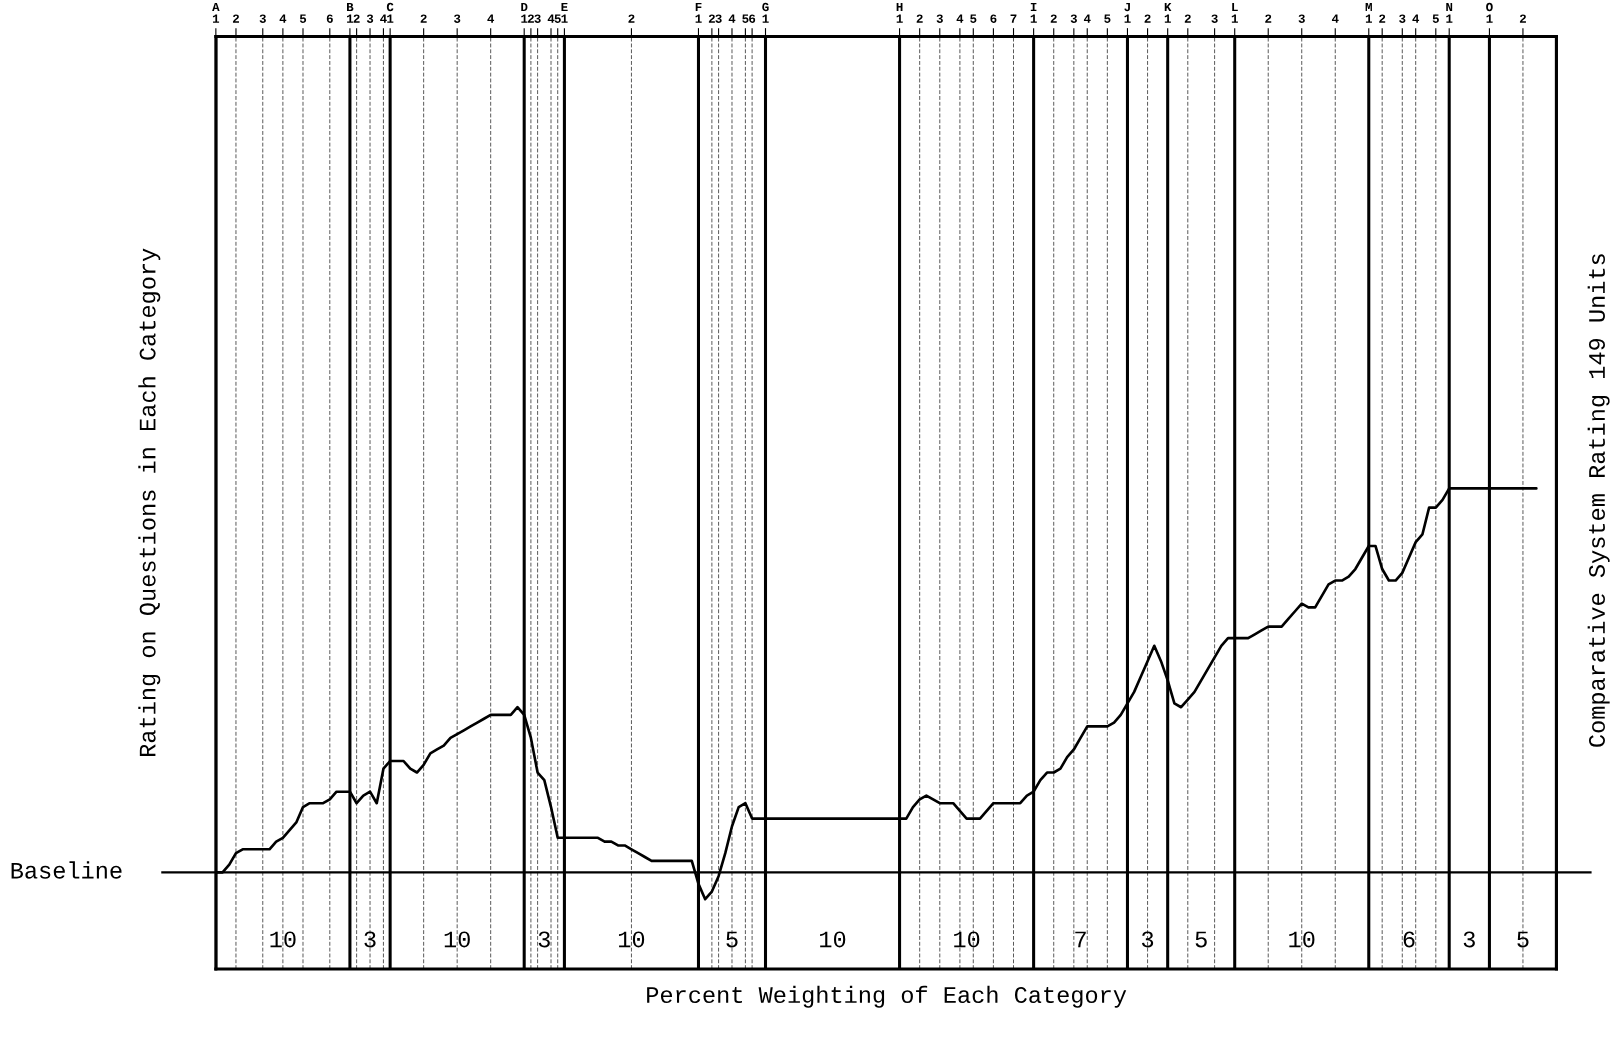 This screenshot has width=1623, height=1042. I want to click on x-tick-label: D 1, so click(524, 12).